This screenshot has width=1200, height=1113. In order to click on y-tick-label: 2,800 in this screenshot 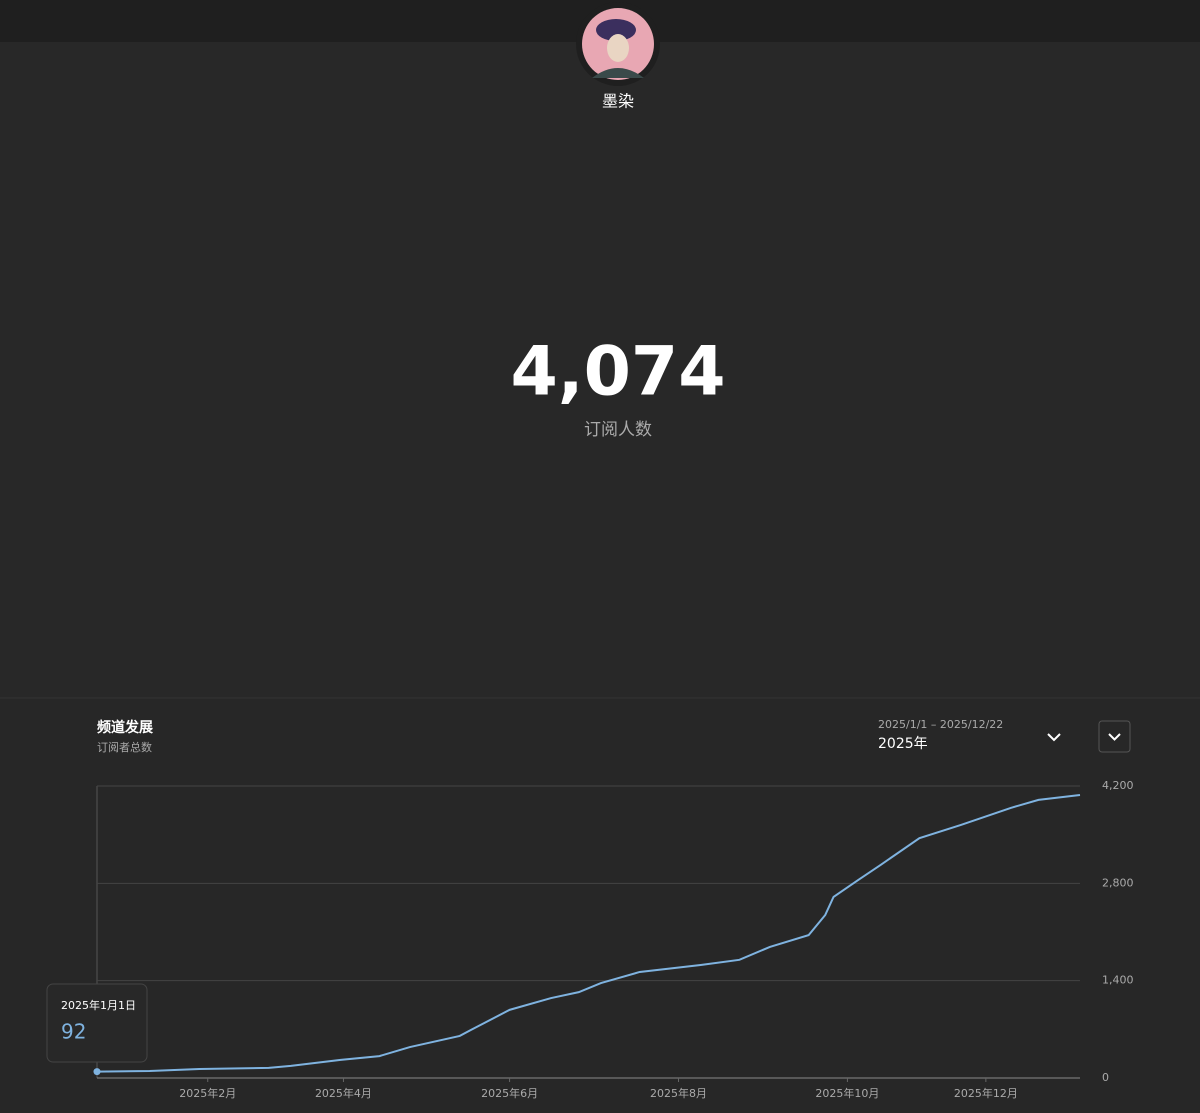, I will do `click(1118, 882)`.